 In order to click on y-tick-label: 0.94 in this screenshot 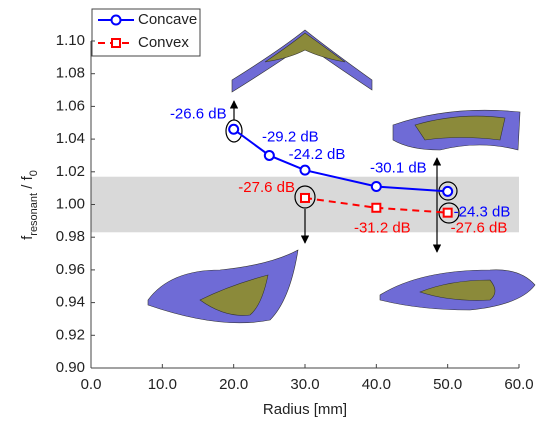, I will do `click(70, 302)`.